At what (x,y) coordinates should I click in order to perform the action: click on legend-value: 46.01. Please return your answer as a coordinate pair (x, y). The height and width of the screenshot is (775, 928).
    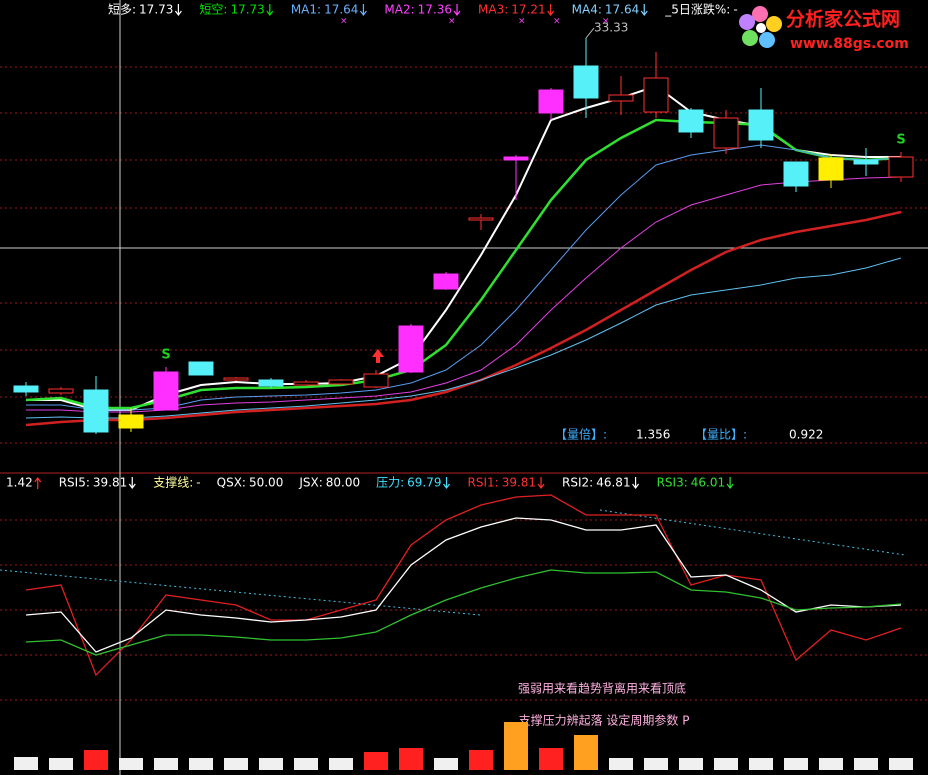
    Looking at the image, I should click on (708, 483).